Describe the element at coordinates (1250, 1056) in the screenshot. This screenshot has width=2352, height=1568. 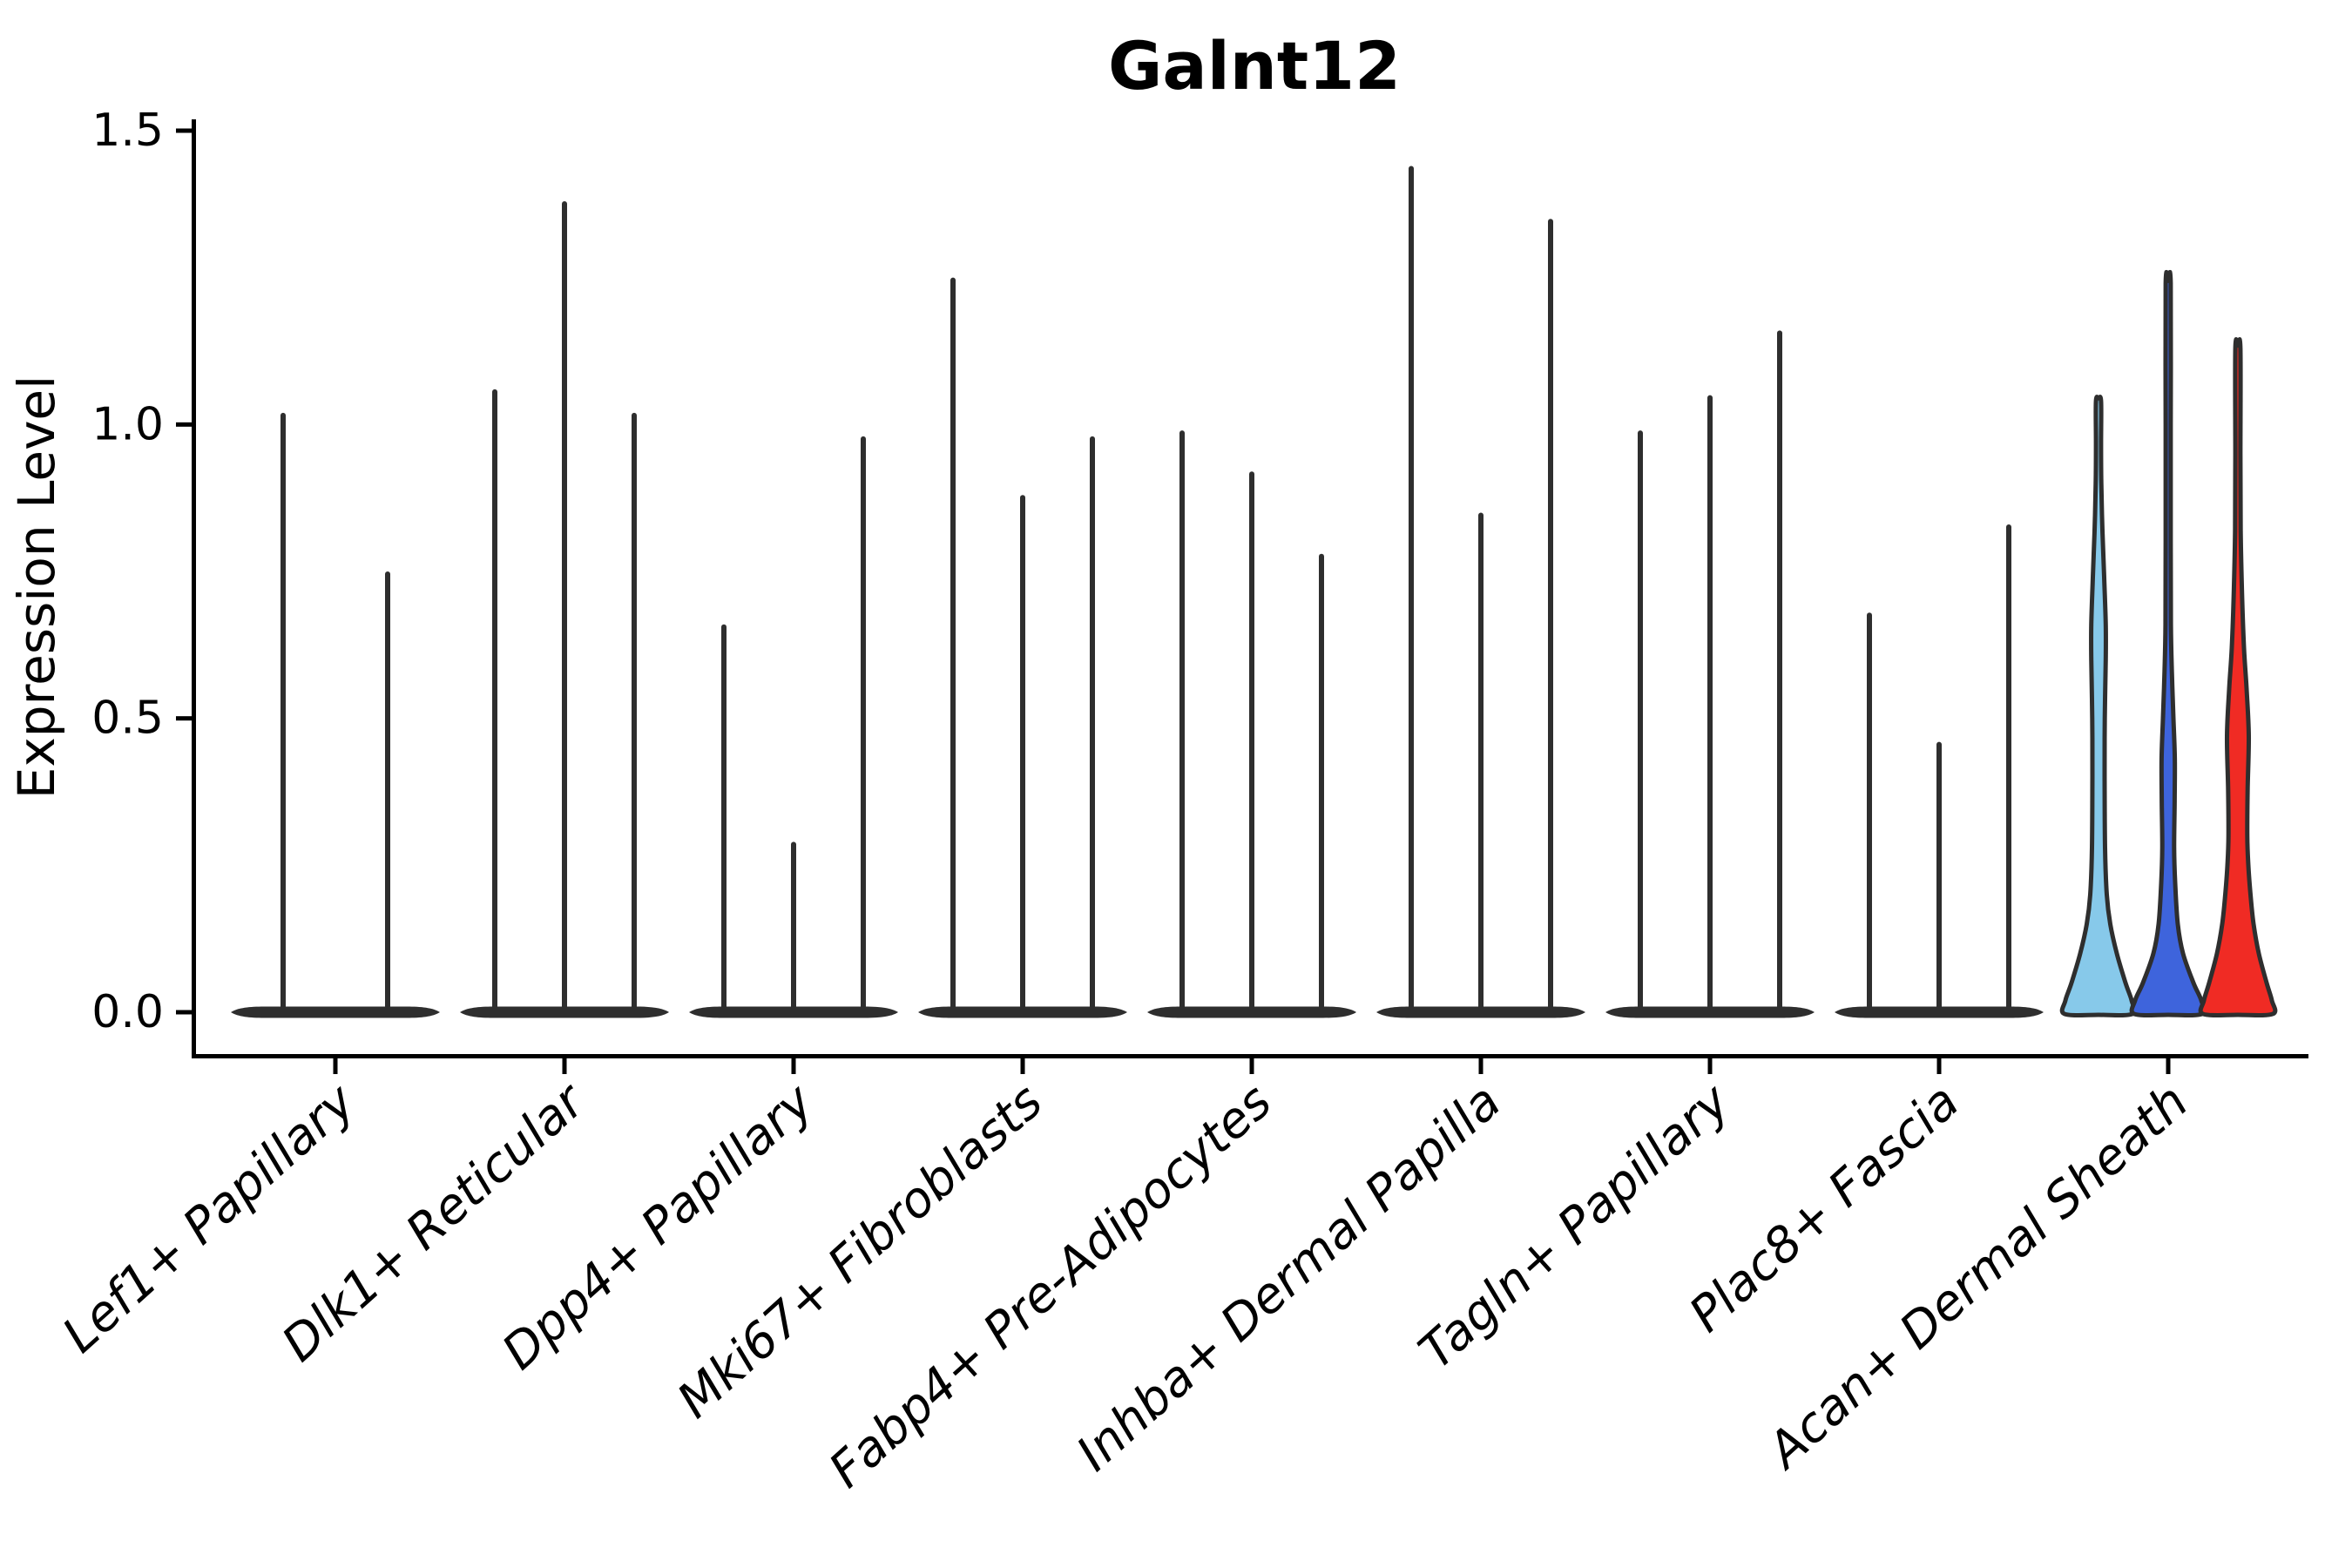
I see `bottom-spine` at that location.